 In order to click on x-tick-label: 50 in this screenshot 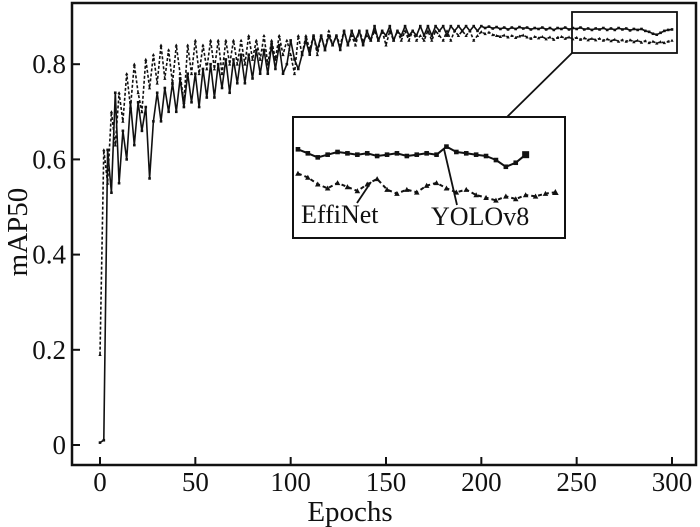, I will do `click(195, 482)`.